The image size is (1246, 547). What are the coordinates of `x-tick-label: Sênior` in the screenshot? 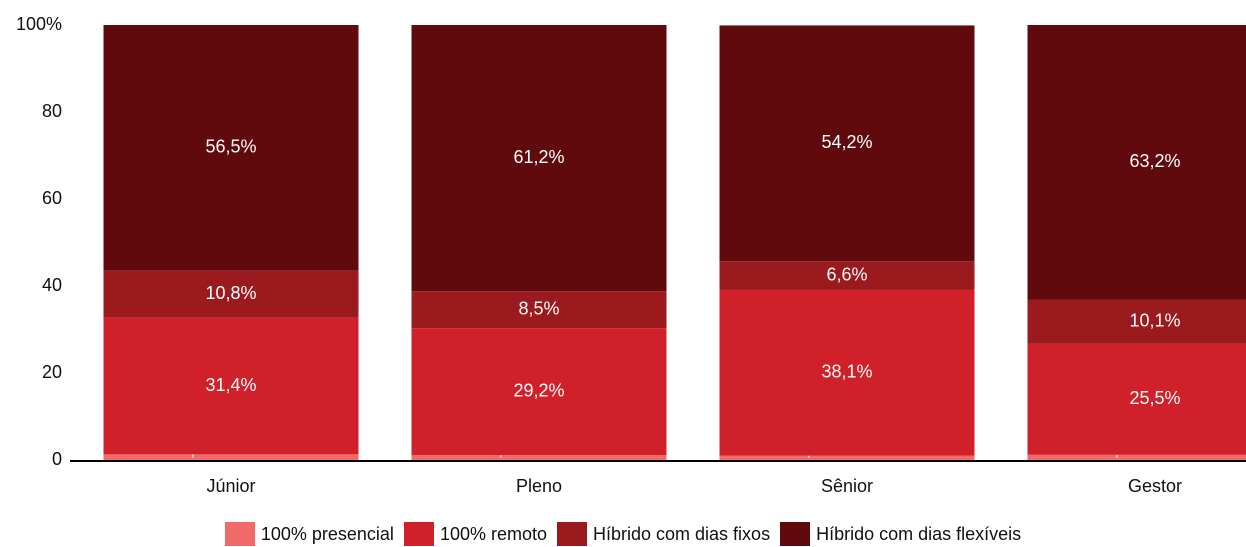 It's located at (847, 486).